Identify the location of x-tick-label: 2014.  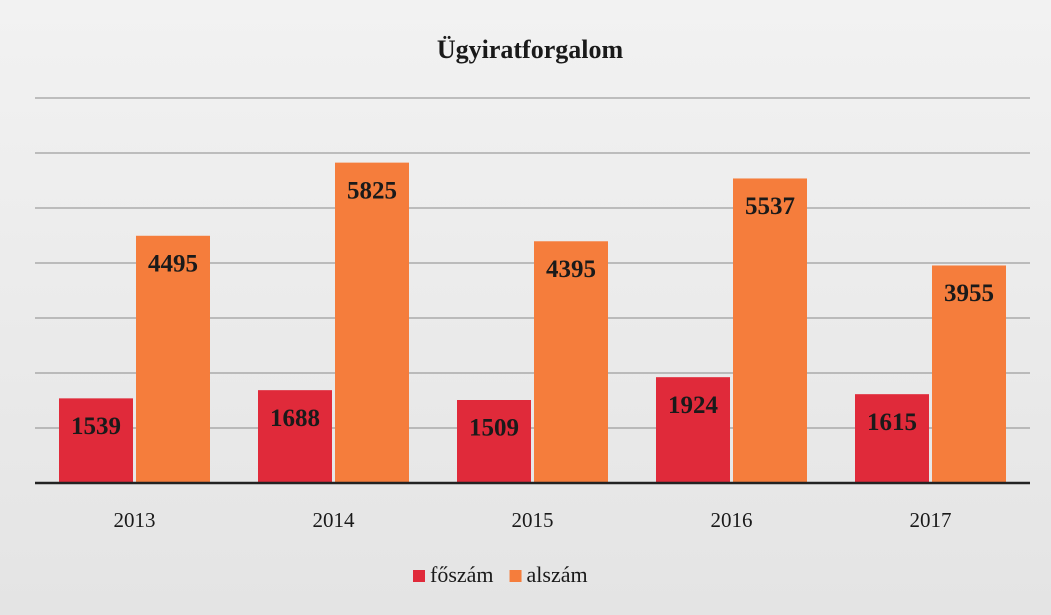
(334, 520).